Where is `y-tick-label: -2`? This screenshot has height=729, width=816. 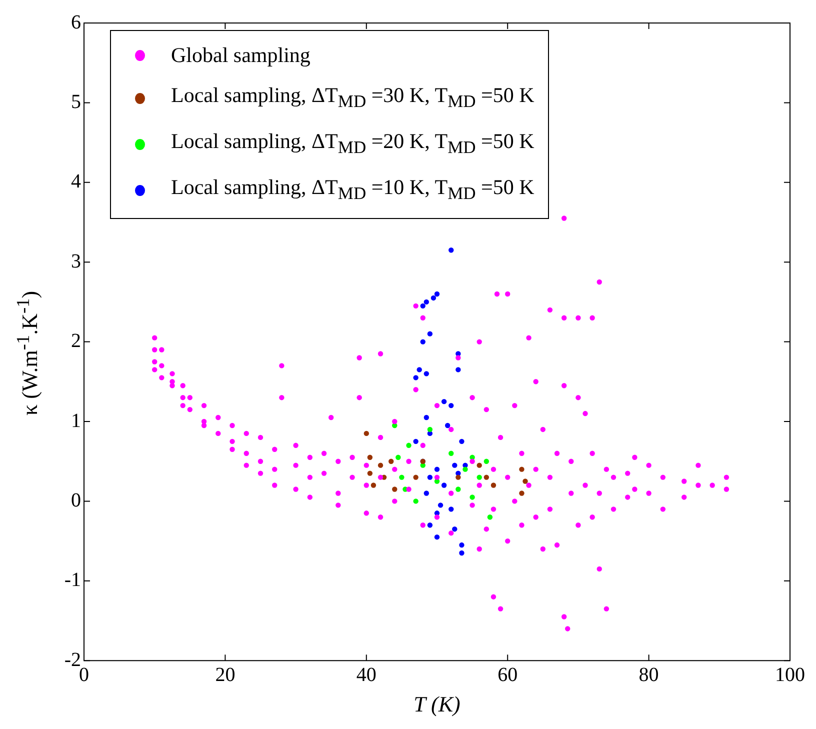 y-tick-label: -2 is located at coordinates (72, 659).